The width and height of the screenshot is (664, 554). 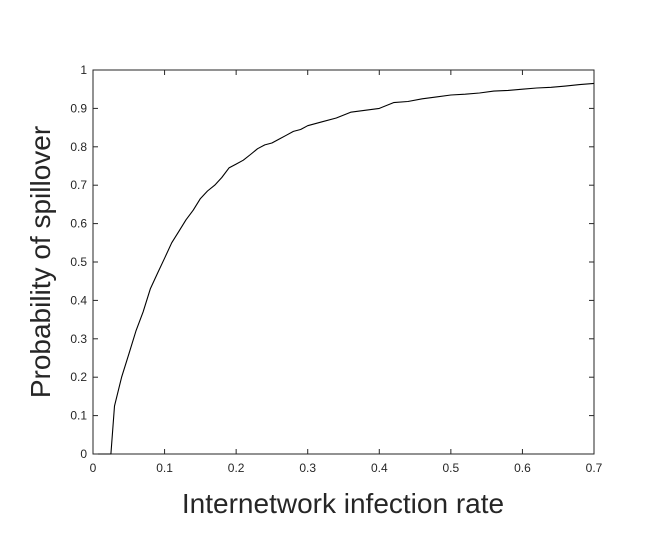 What do you see at coordinates (379, 468) in the screenshot?
I see `x-tick-label: 0.4` at bounding box center [379, 468].